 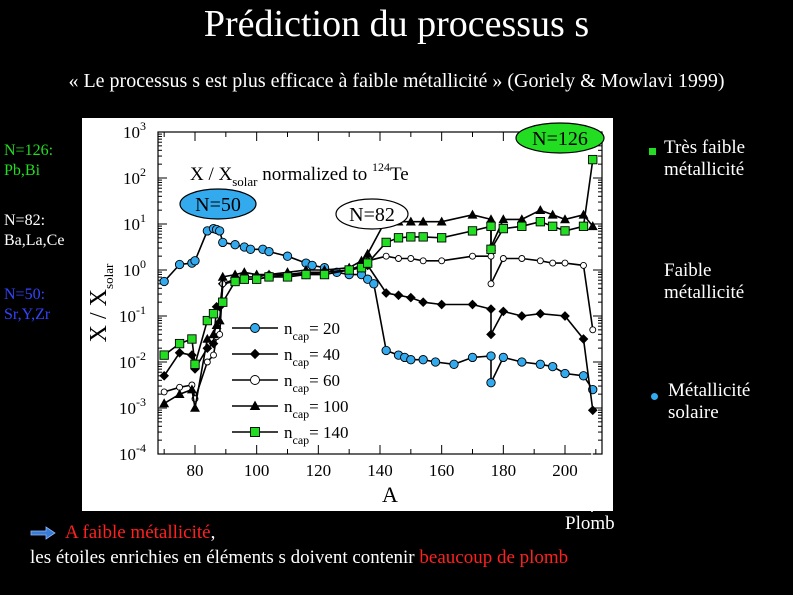 I want to click on label-tres-faible-line1: Très faible, so click(x=705, y=147).